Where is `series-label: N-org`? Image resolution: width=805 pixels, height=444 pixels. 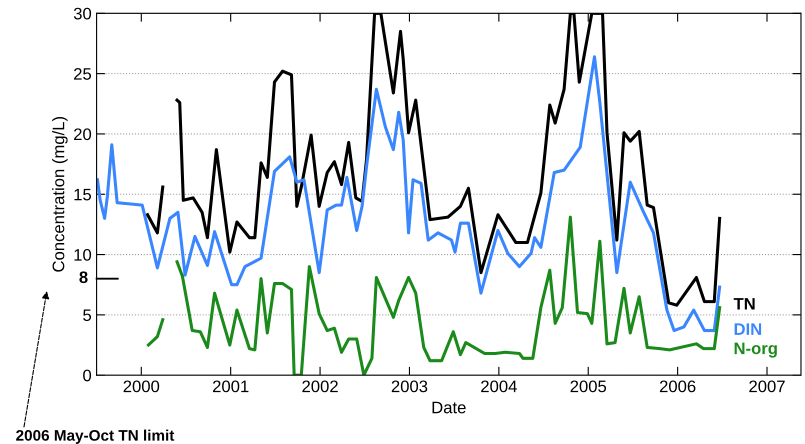 series-label: N-org is located at coordinates (755, 350).